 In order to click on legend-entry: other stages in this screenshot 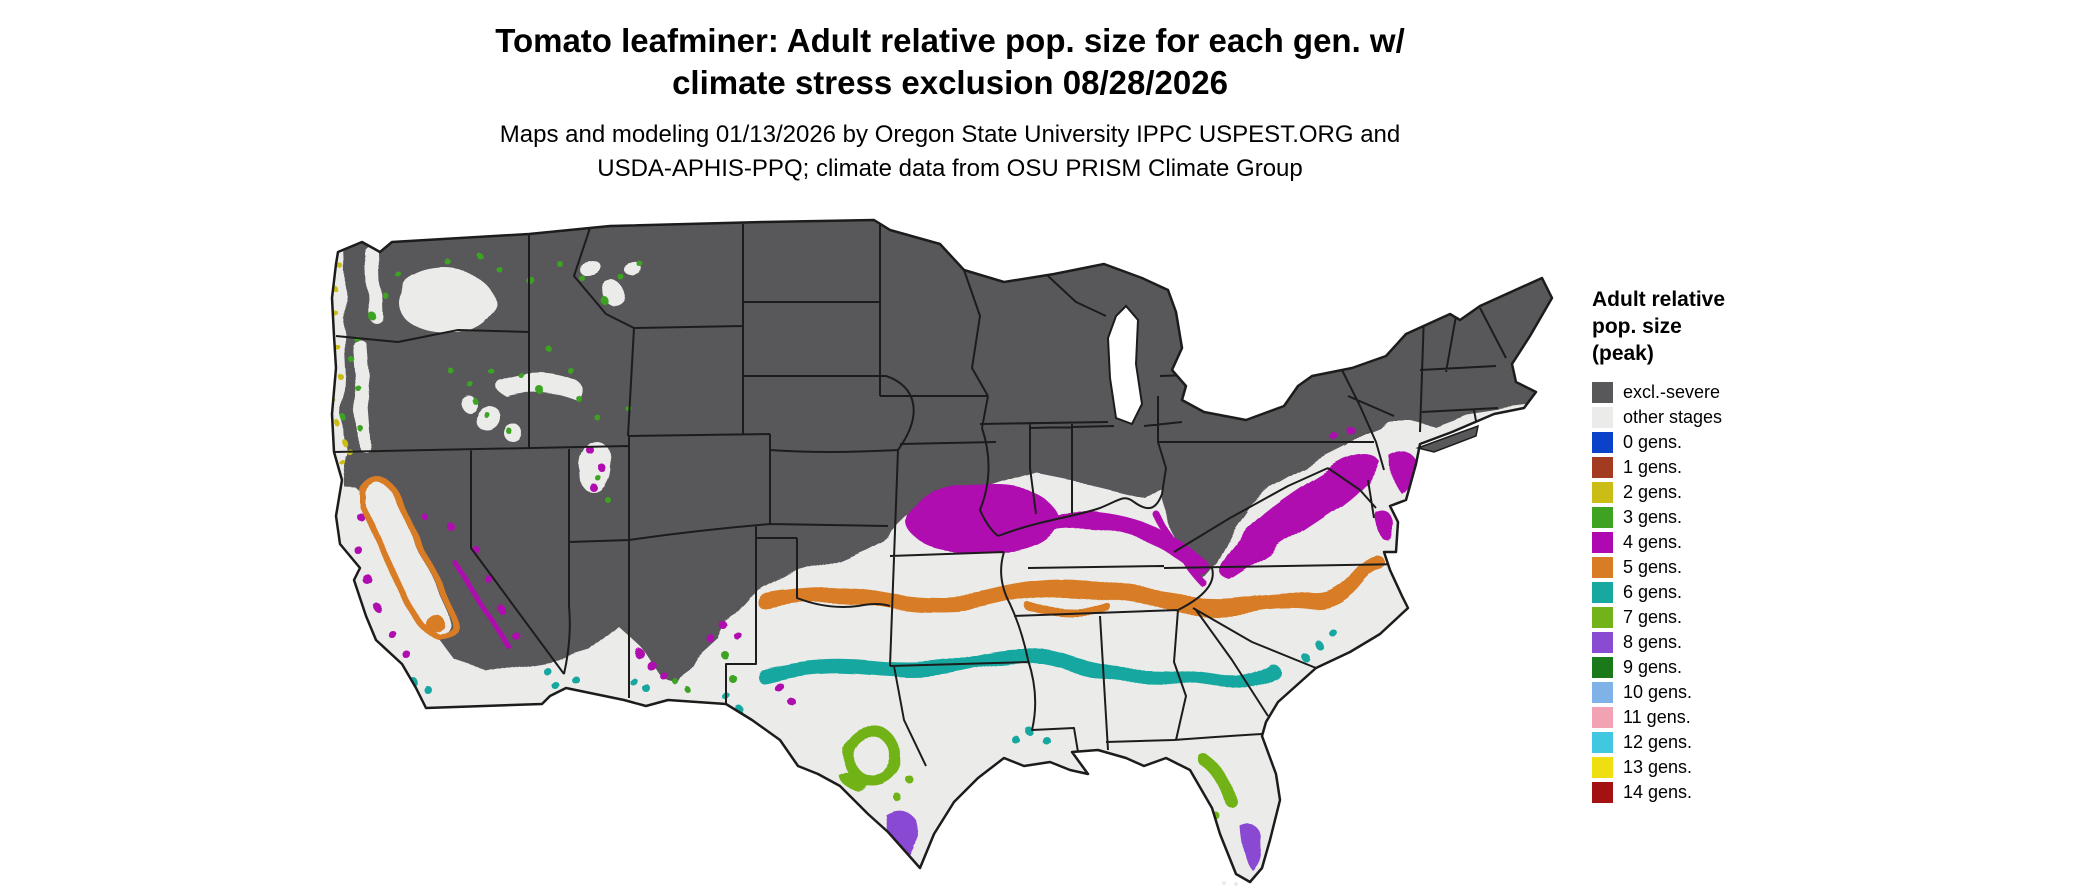, I will do `click(1658, 417)`.